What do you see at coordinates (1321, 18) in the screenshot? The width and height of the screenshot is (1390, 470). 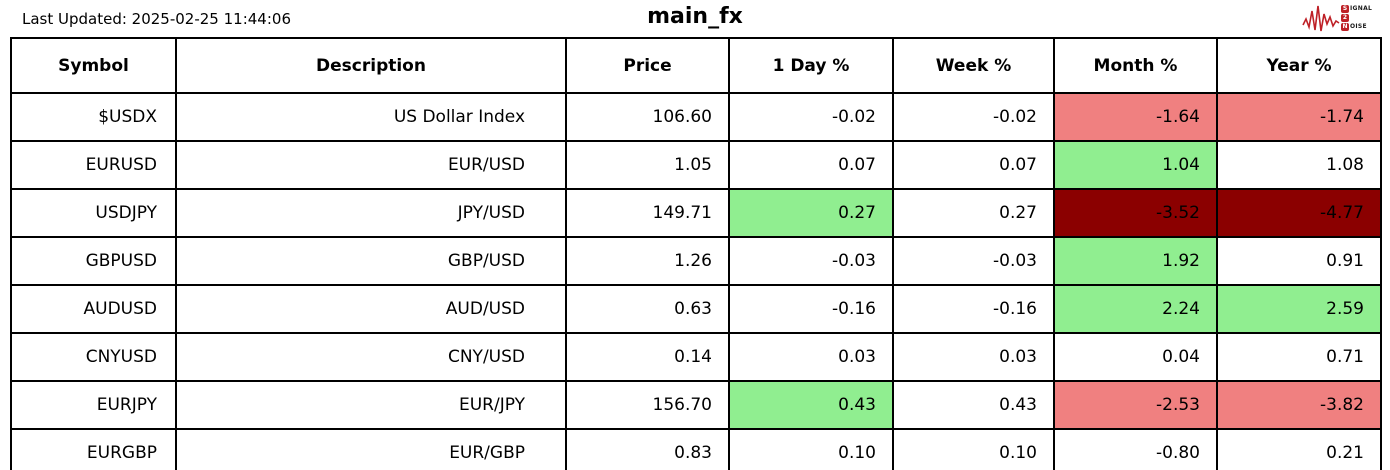 I see `ecg-waveform-icon` at bounding box center [1321, 18].